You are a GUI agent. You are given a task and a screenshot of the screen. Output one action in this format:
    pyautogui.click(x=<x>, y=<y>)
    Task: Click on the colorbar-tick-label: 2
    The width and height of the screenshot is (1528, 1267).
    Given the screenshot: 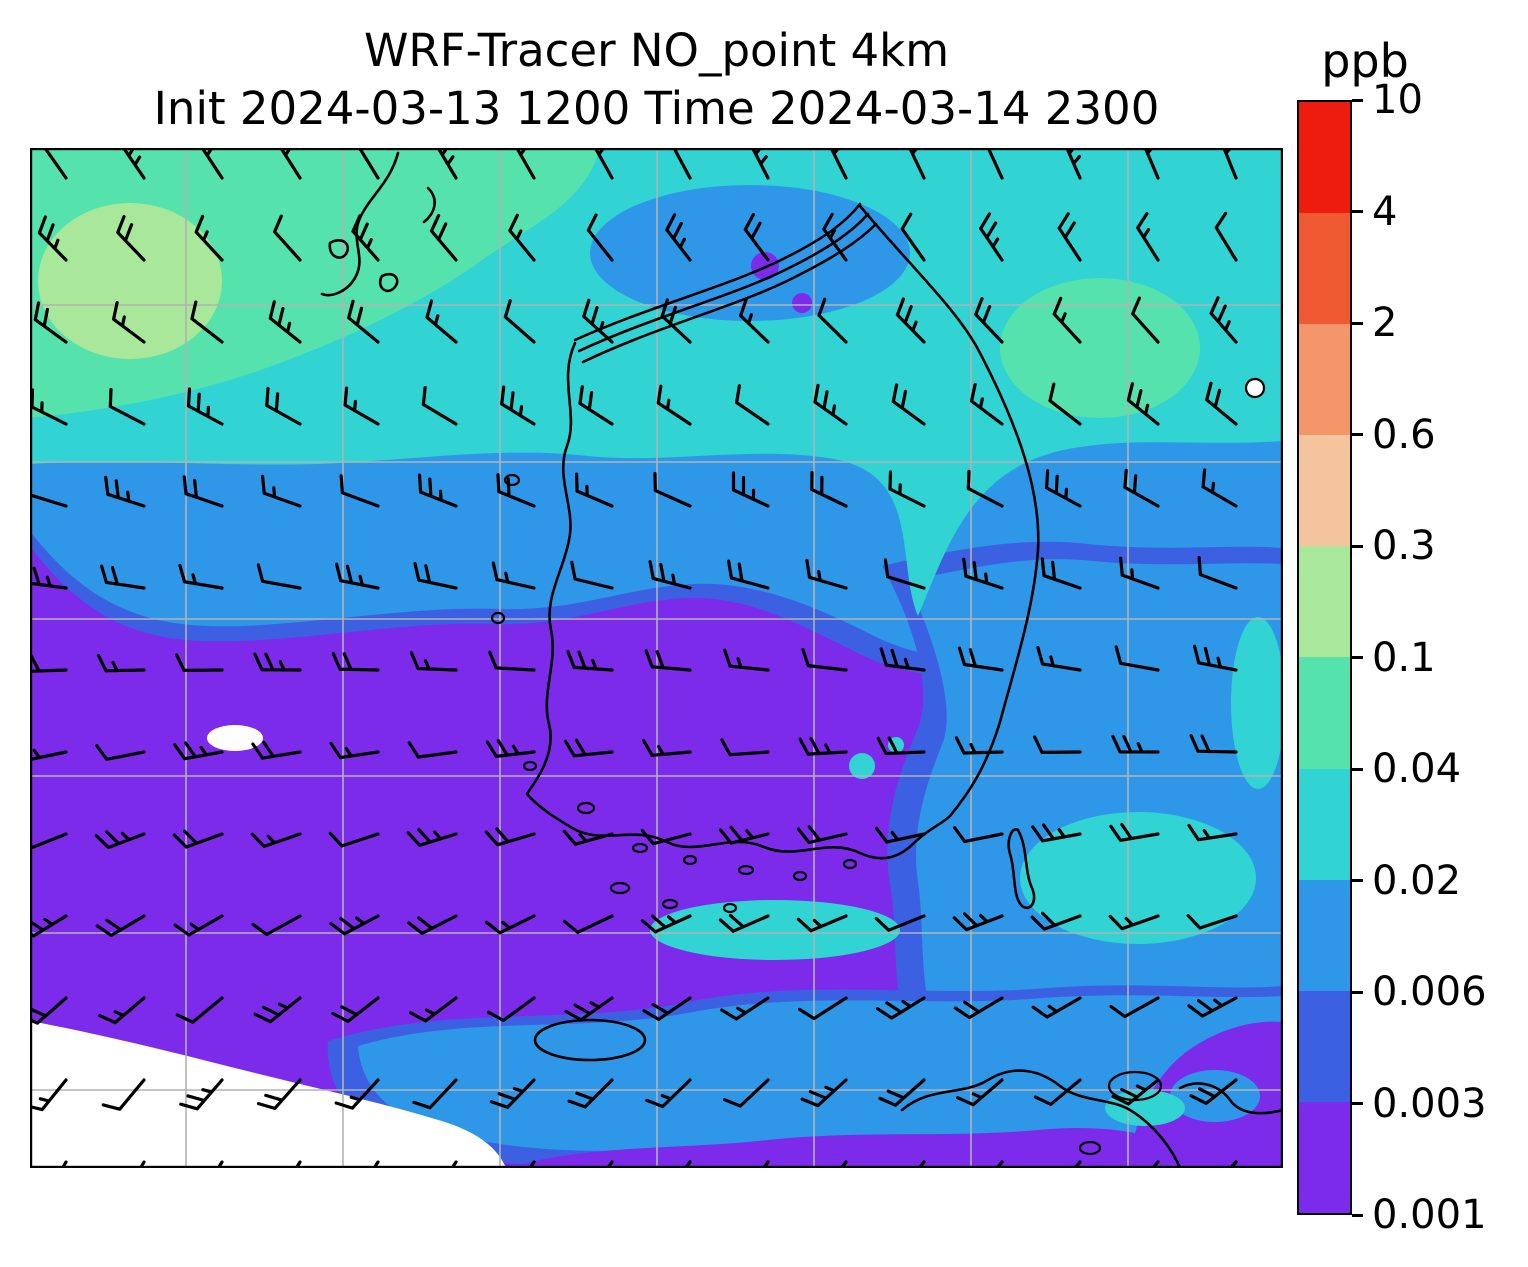 What is the action you would take?
    pyautogui.click(x=1385, y=323)
    